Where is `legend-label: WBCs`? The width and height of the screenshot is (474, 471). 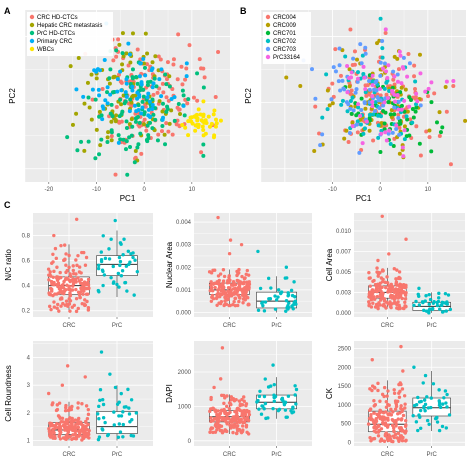
legend-label: WBCs is located at coordinates (45, 50).